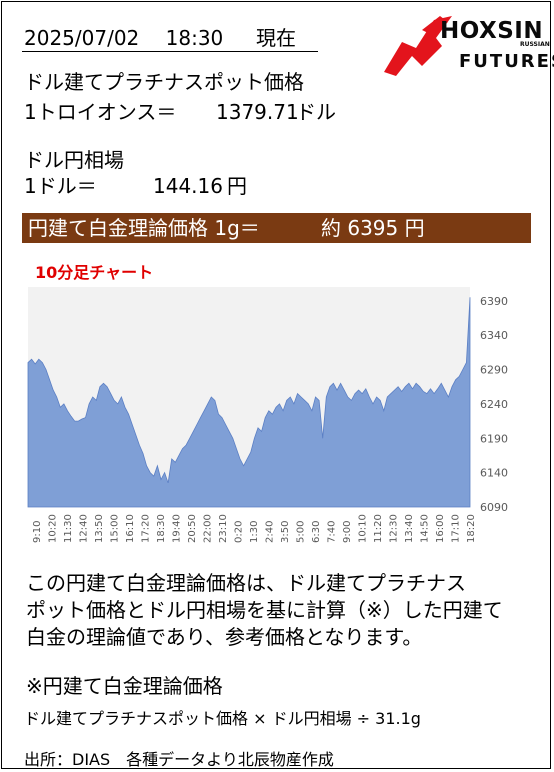  Describe the element at coordinates (37, 532) in the screenshot. I see `x-tick-label: 9:10` at that location.